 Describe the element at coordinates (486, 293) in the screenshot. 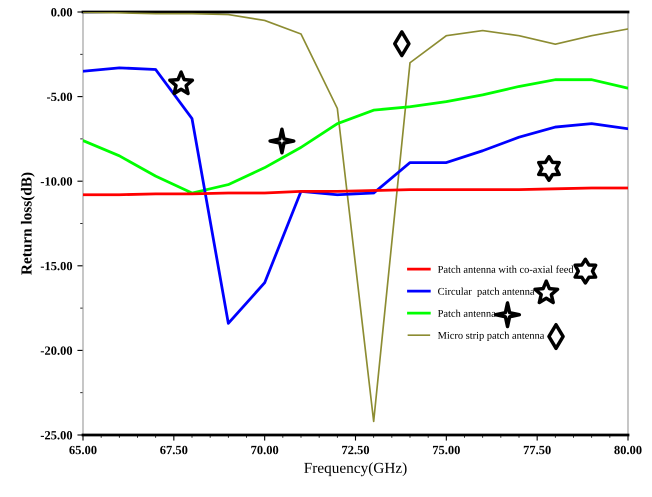

I see `legend-label: Circular patch antenna` at that location.